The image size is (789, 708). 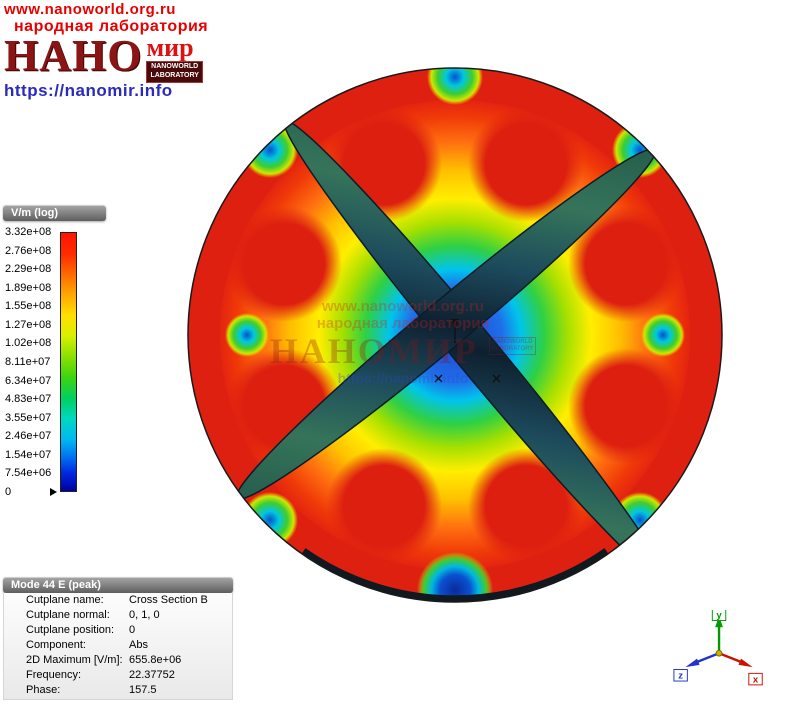 What do you see at coordinates (28, 436) in the screenshot?
I see `legend-tick: 2.46e+07` at bounding box center [28, 436].